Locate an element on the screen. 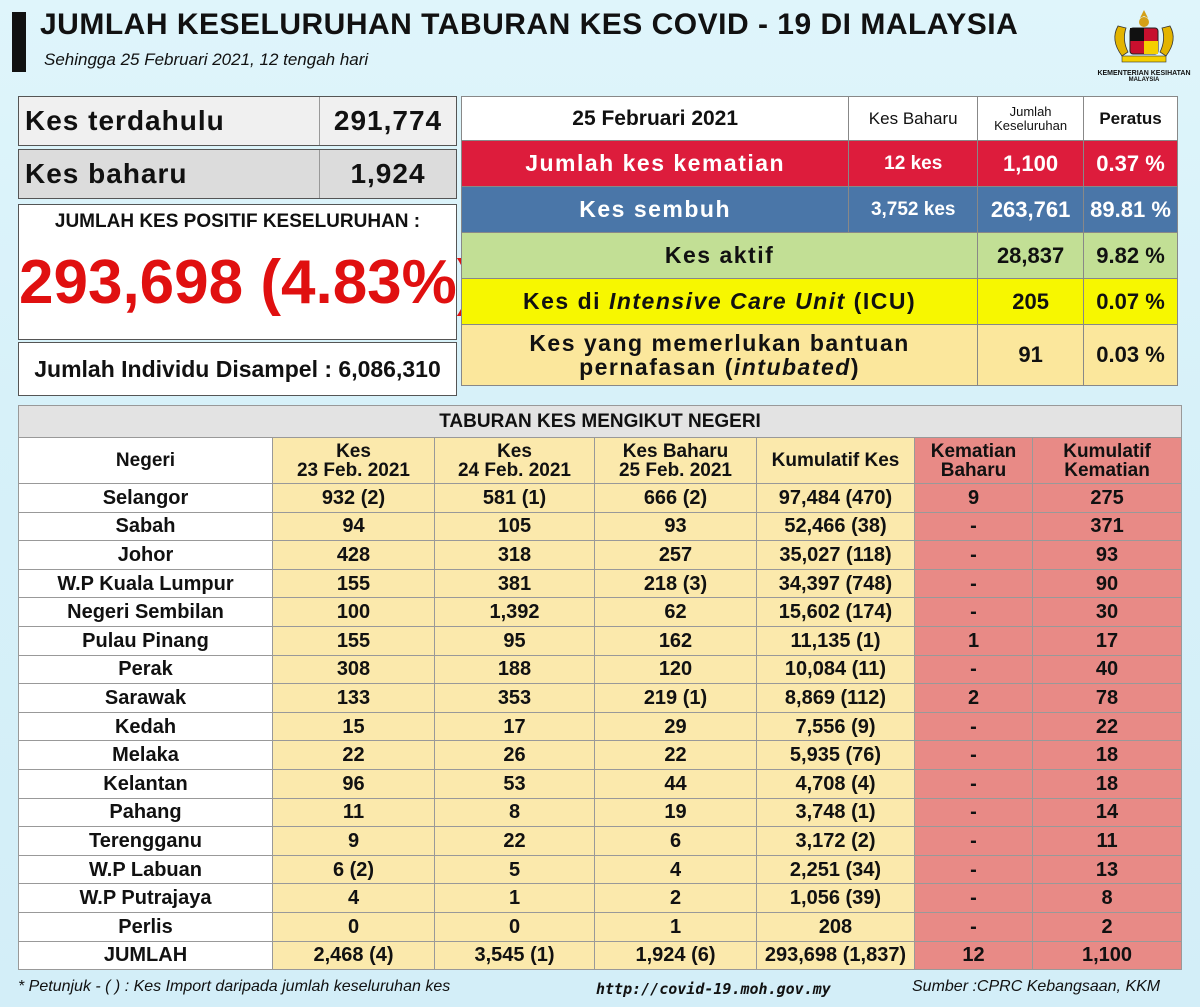 Image resolution: width=1200 pixels, height=1007 pixels. table-row: W.P Putrajaya 4 1 2 1,056 (39) -8 is located at coordinates (600, 898).